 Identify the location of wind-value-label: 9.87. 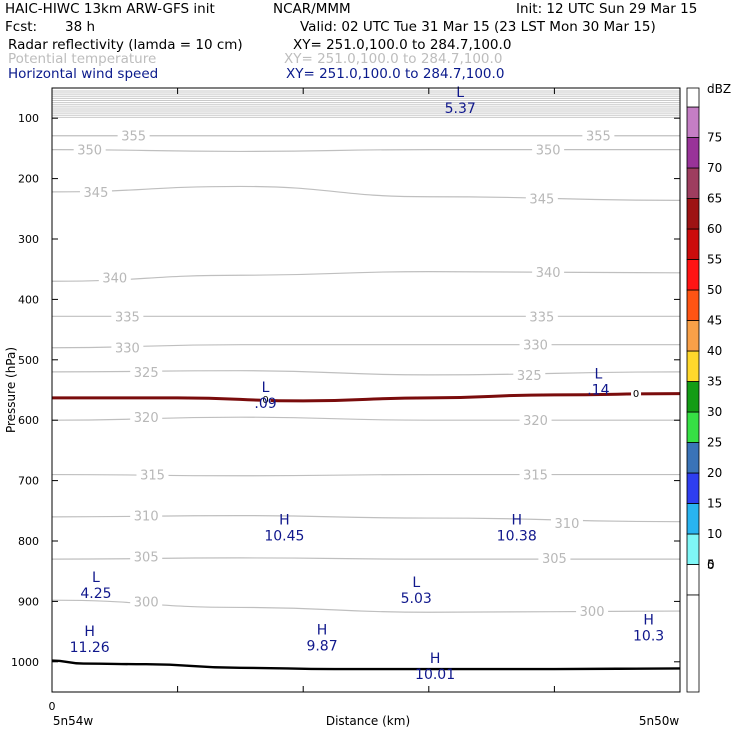
(321, 647).